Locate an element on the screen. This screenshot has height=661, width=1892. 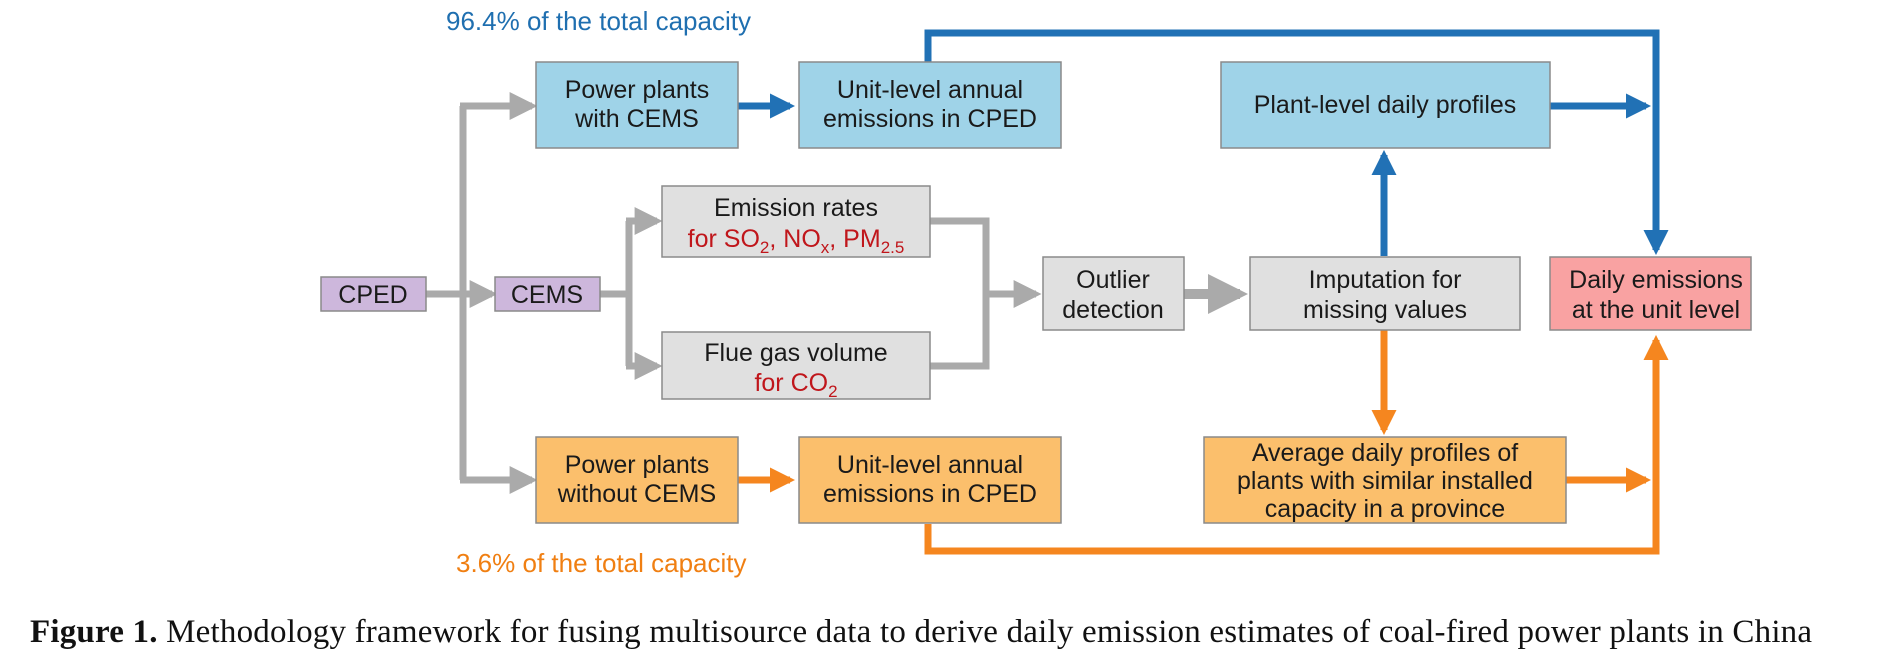
non-cems-capacity-share: 3.6% of the total capacity is located at coordinates (601, 563).